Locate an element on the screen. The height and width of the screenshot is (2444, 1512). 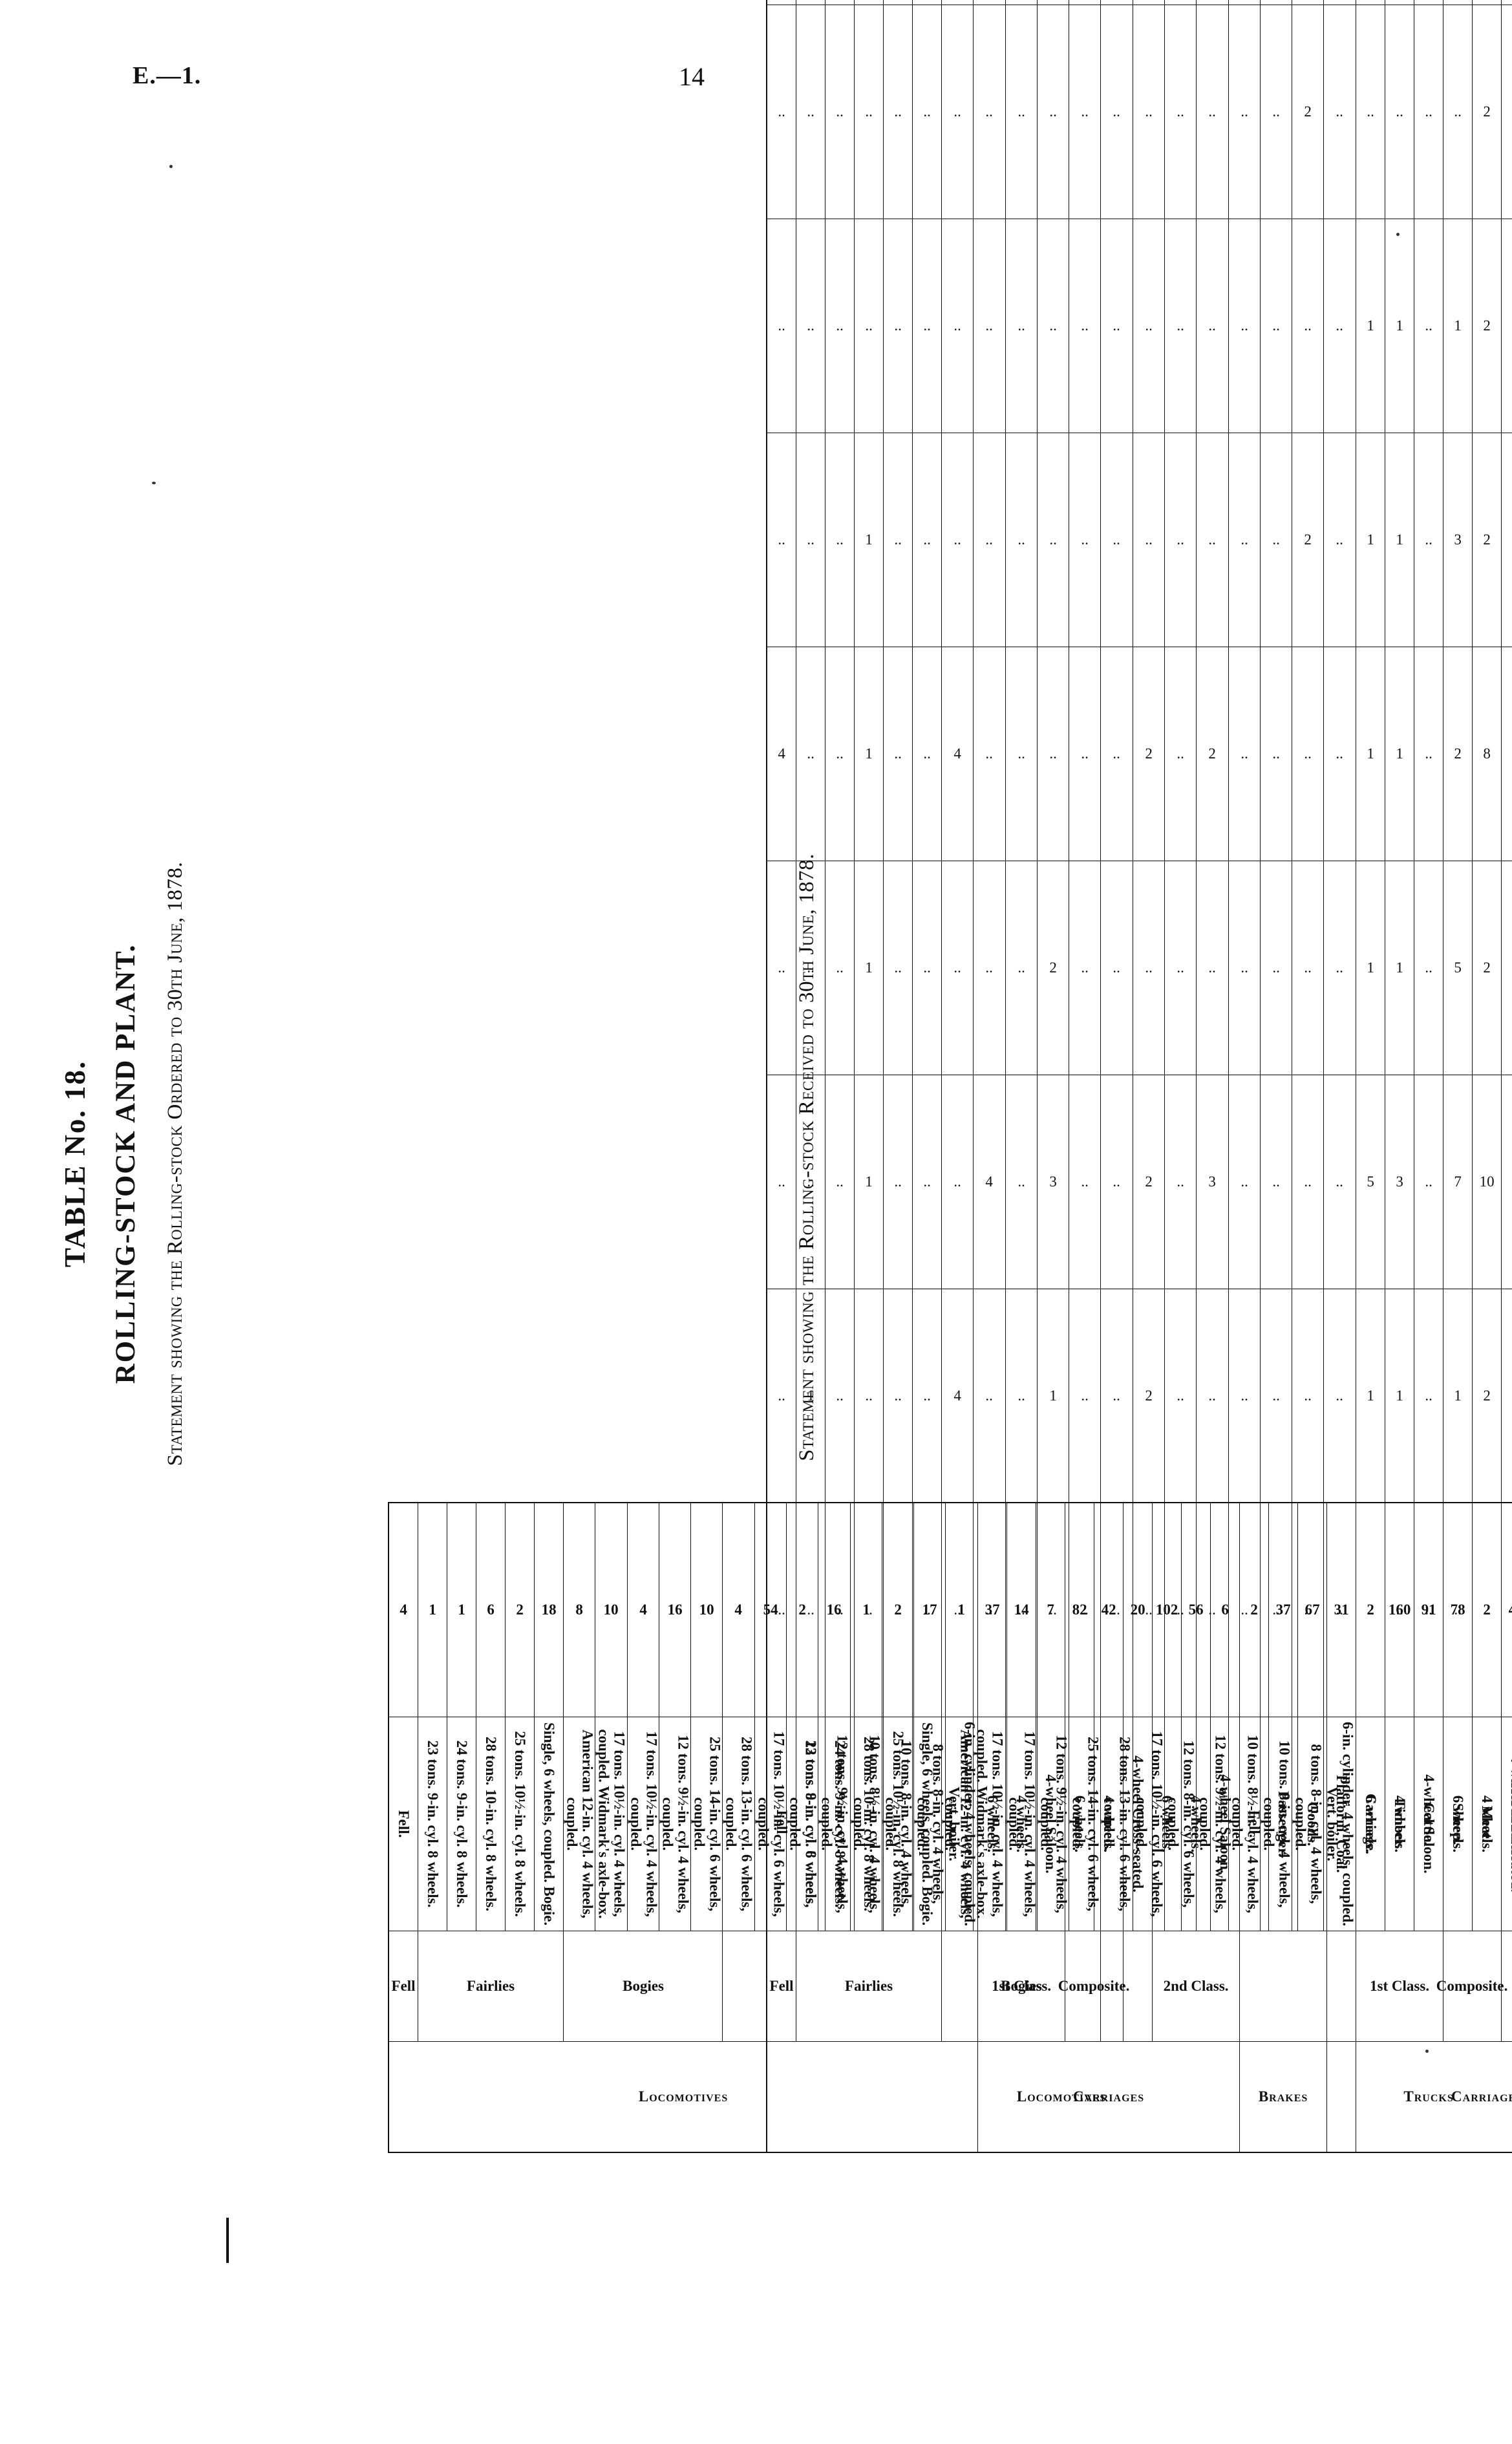
data-cell: 3 is located at coordinates (1212, 2).